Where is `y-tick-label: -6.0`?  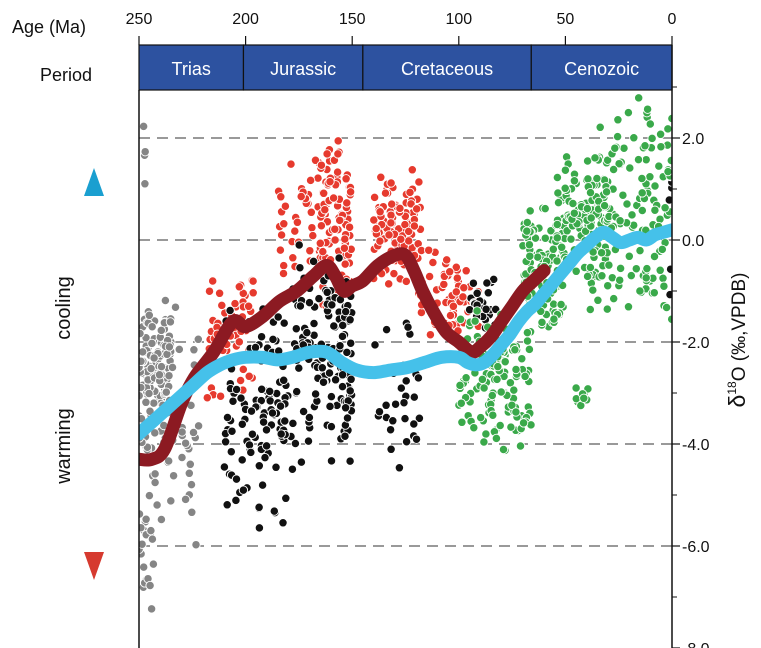
y-tick-label: -6.0 is located at coordinates (696, 547).